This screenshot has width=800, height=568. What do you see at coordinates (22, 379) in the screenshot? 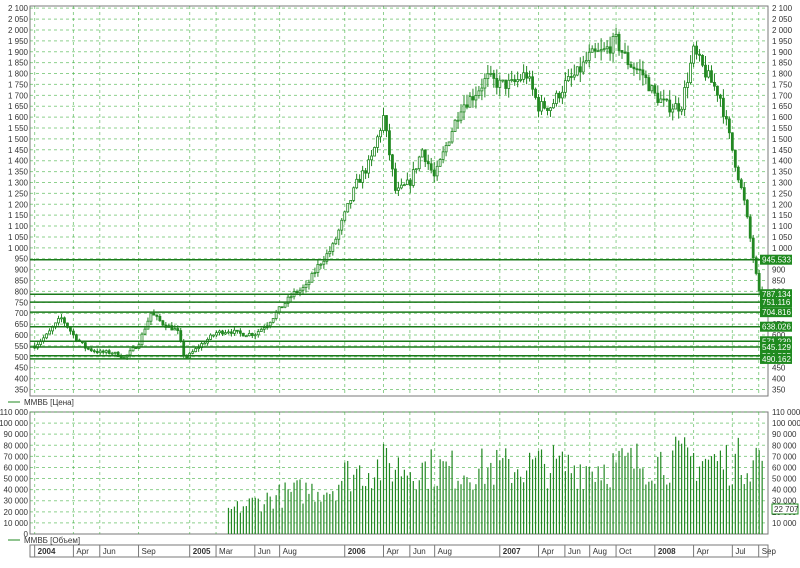
I see `price-left-tick-label: 400` at bounding box center [22, 379].